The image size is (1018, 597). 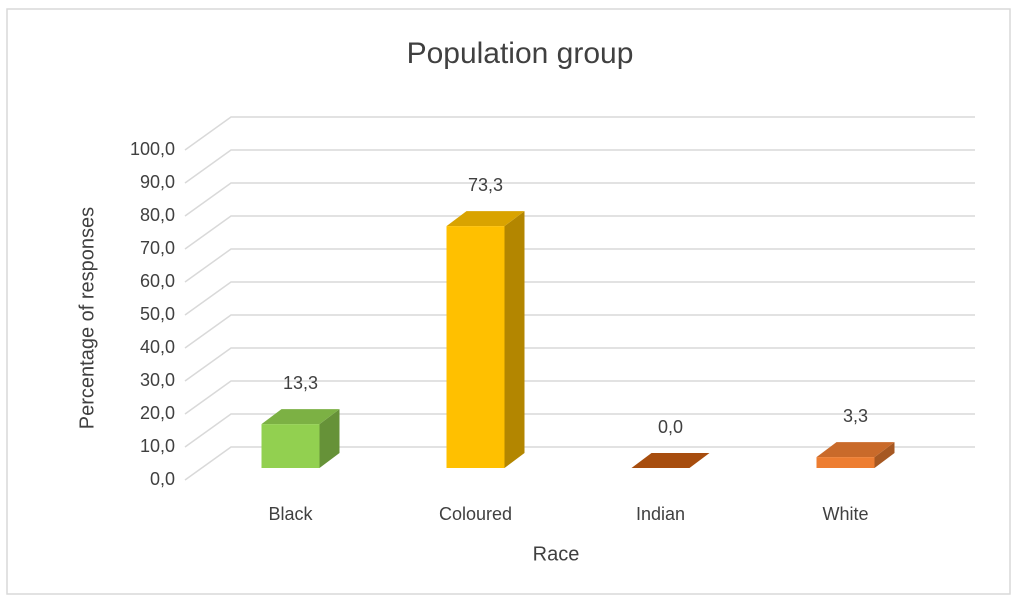 I want to click on y-tick-label: 30,0, so click(x=157, y=380).